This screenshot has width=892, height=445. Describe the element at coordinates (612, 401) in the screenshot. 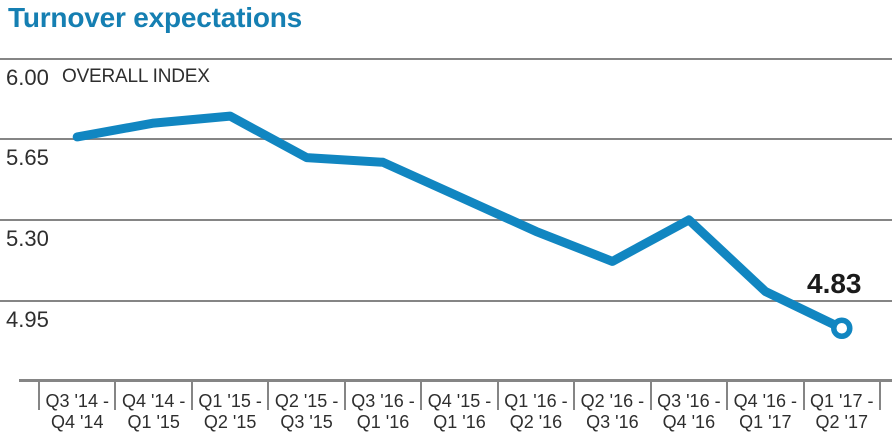

I see `x-tick-label-line1: Q2 '16 -` at that location.